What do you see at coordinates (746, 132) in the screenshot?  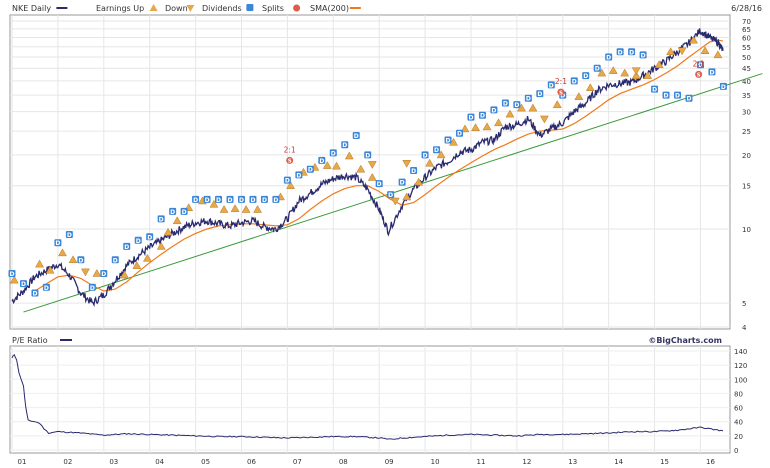 I see `price-y-tick-label: 25` at bounding box center [746, 132].